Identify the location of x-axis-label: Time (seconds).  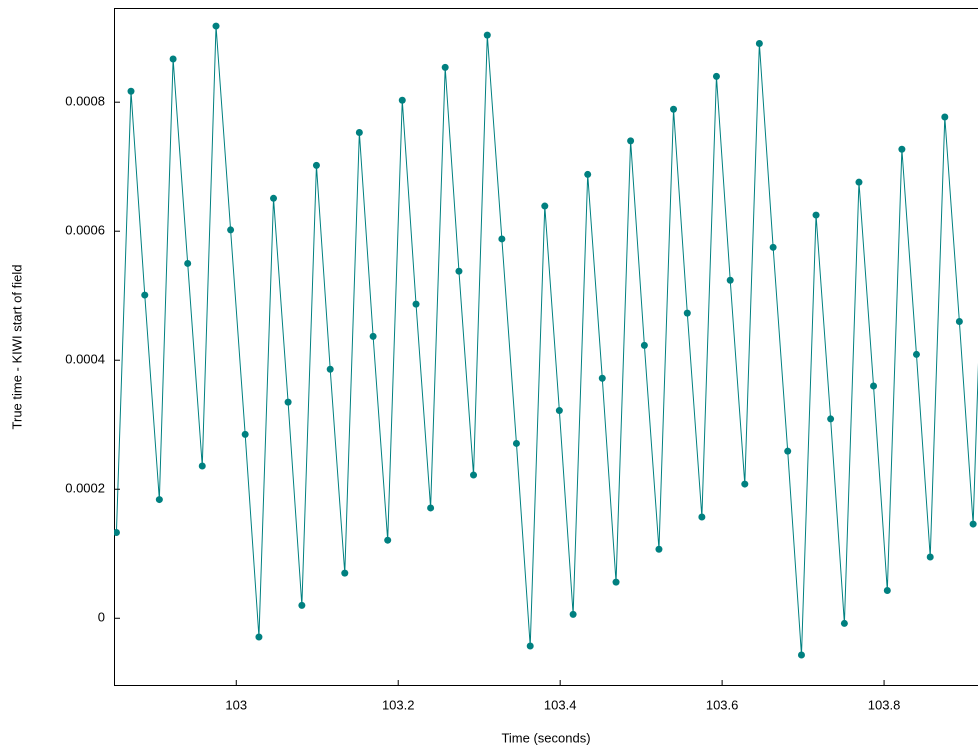
(545, 737).